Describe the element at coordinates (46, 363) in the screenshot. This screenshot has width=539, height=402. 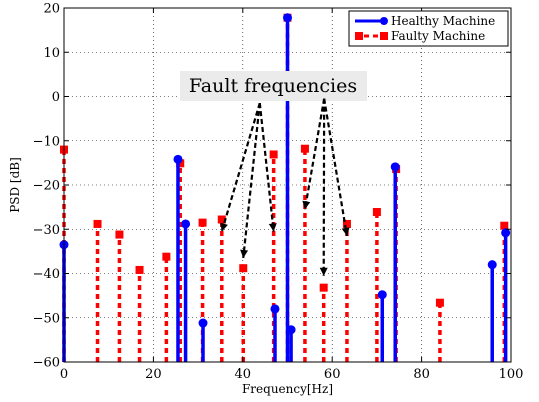
I see `y-tick-label: −60` at that location.